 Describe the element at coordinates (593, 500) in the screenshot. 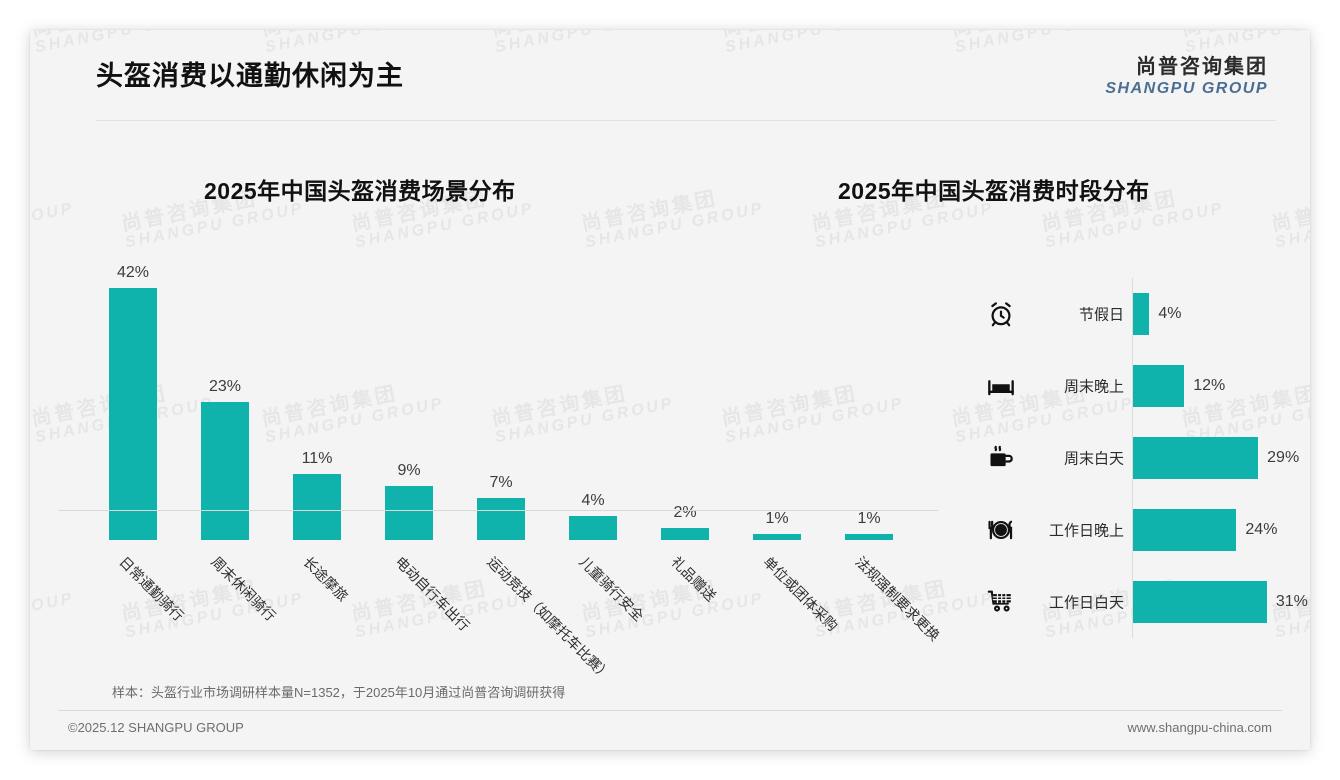

I see `column-value-label: 4%` at that location.